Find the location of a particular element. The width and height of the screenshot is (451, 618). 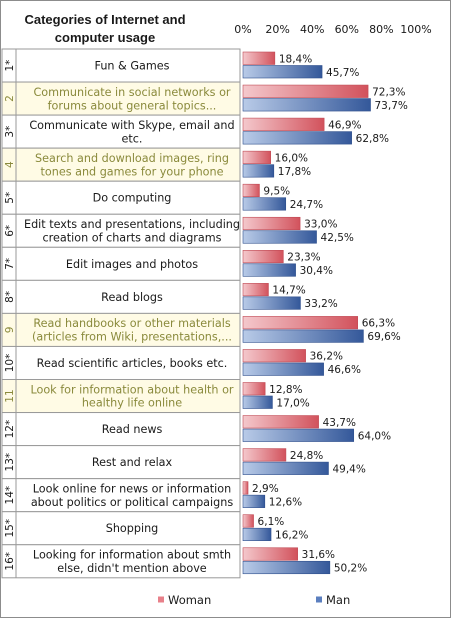

value-label-woman: 72,3% is located at coordinates (388, 92).